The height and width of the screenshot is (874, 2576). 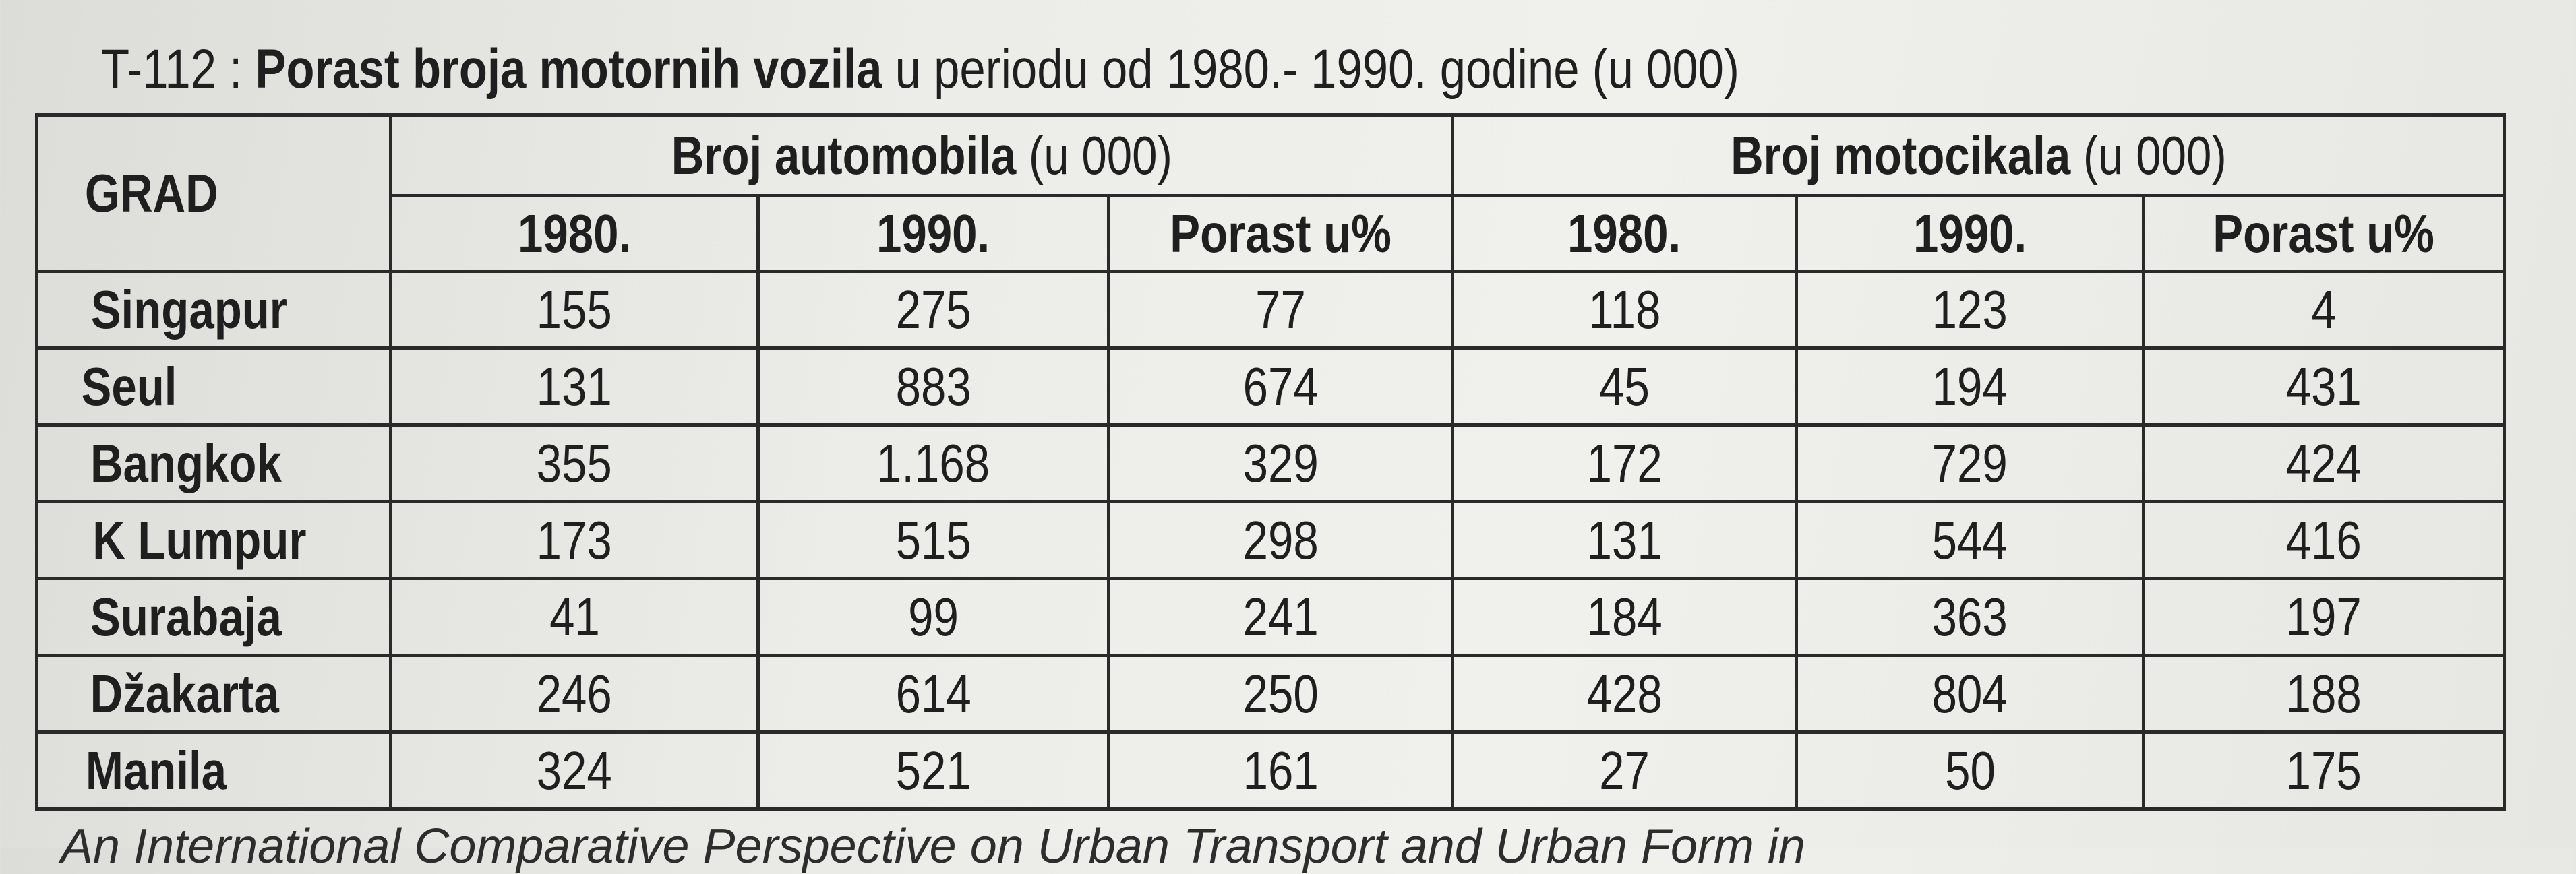 What do you see at coordinates (1970, 694) in the screenshot?
I see `value-cell: 804` at bounding box center [1970, 694].